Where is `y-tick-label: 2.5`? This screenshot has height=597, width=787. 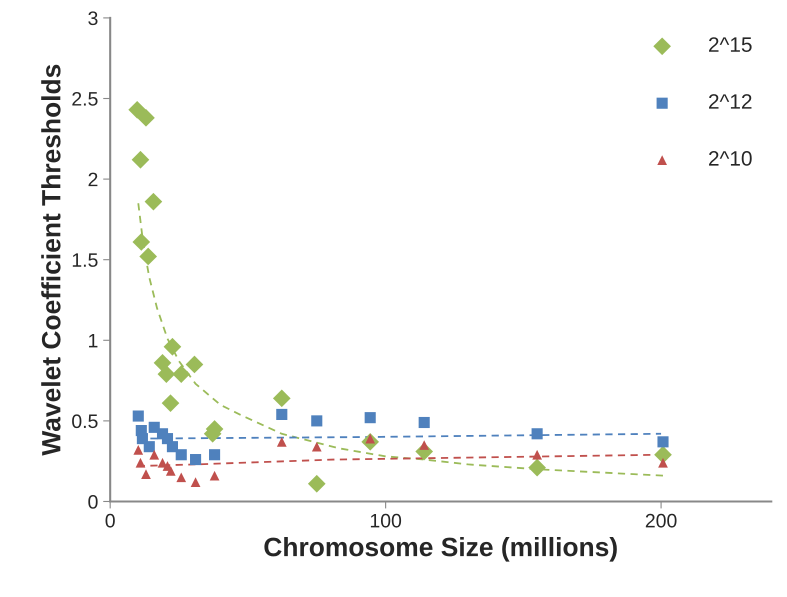 y-tick-label: 2.5 is located at coordinates (85, 99).